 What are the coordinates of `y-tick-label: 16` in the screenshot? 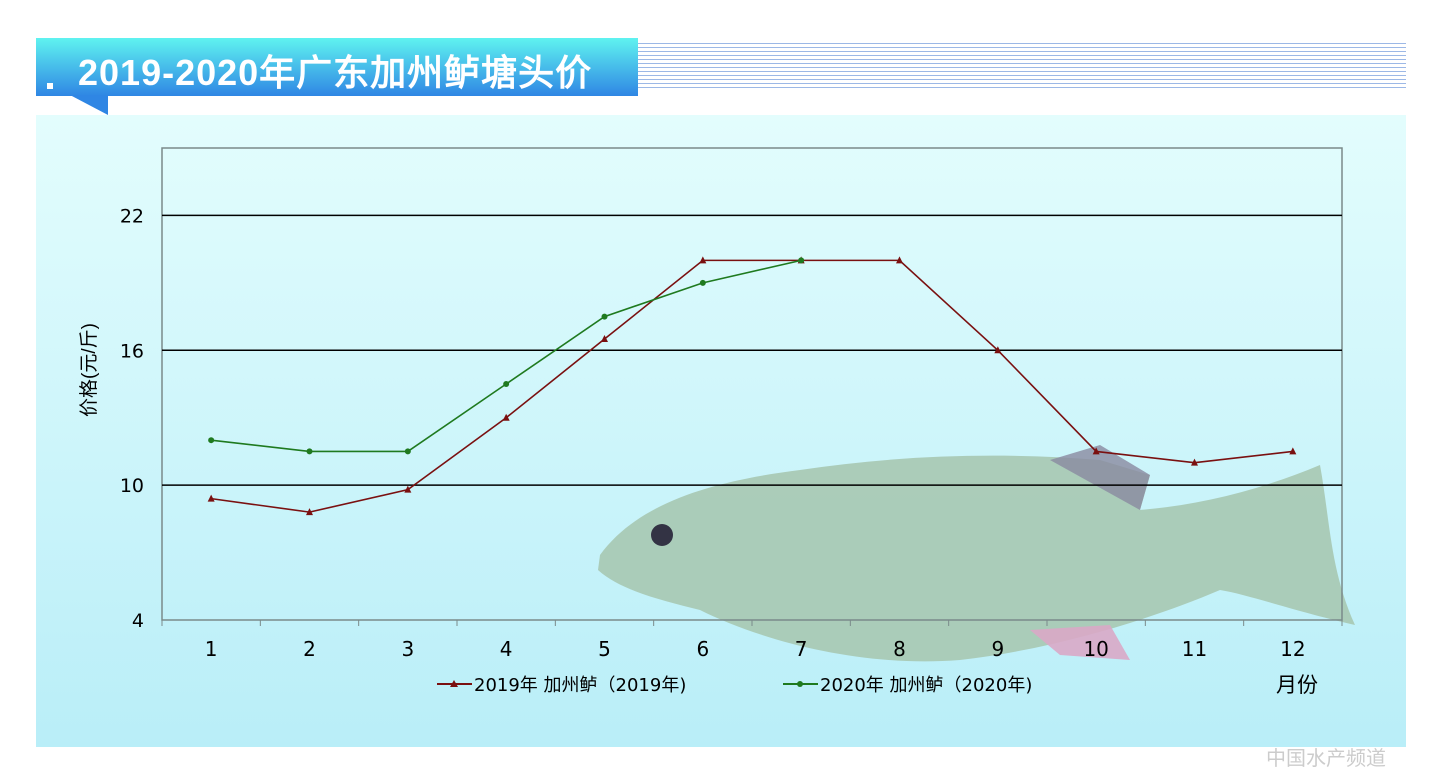 It's located at (132, 351).